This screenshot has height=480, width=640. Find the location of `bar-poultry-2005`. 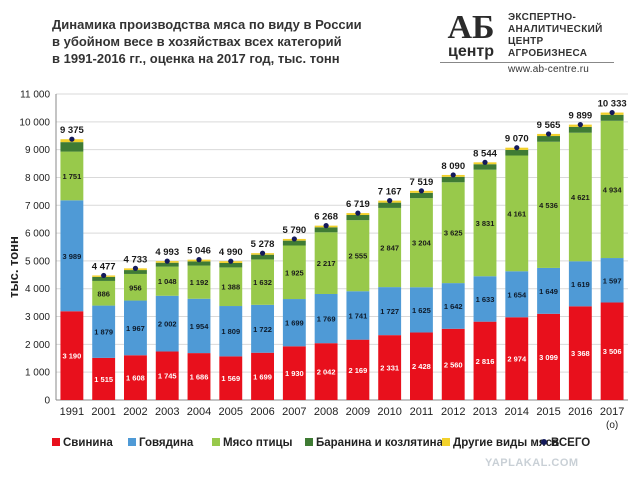

bar-poultry-2005 is located at coordinates (231, 287).